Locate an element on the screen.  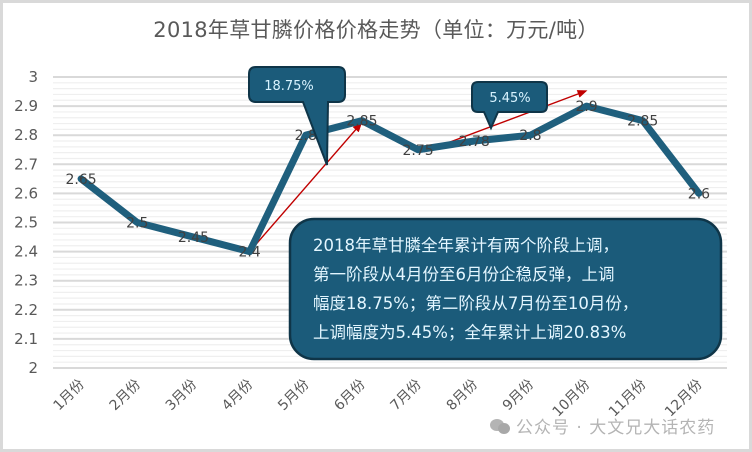
data-label: 2.4 is located at coordinates (249, 253).